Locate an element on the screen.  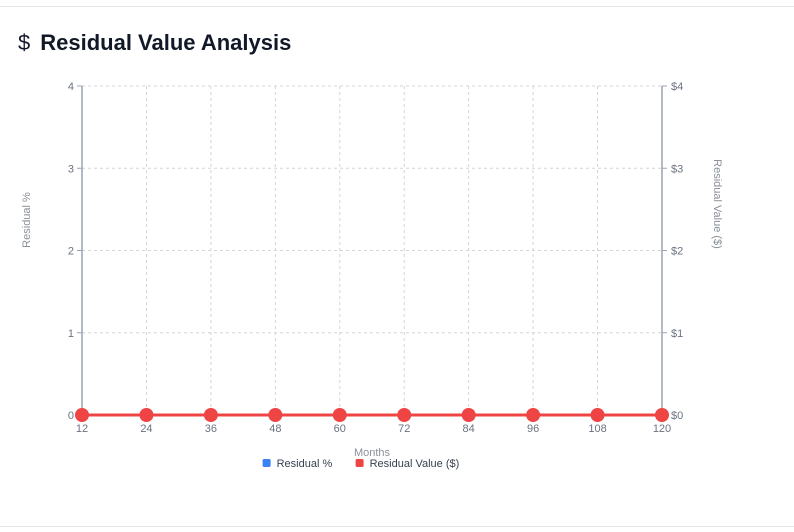
top-divider is located at coordinates (397, 3).